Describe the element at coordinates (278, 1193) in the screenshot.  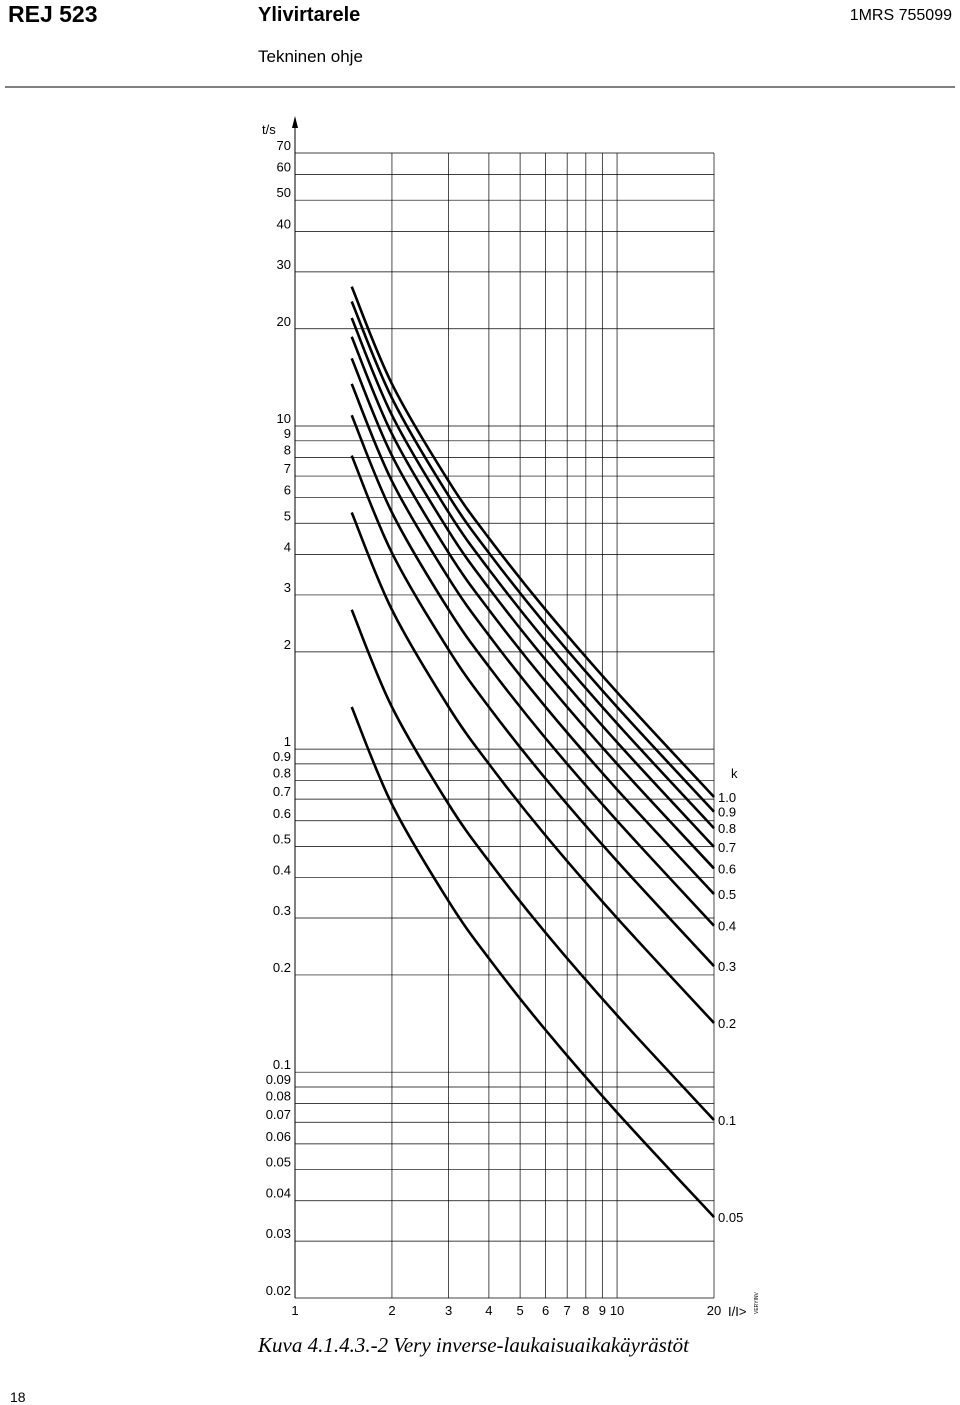
I see `y-tick-label: 0.04` at that location.